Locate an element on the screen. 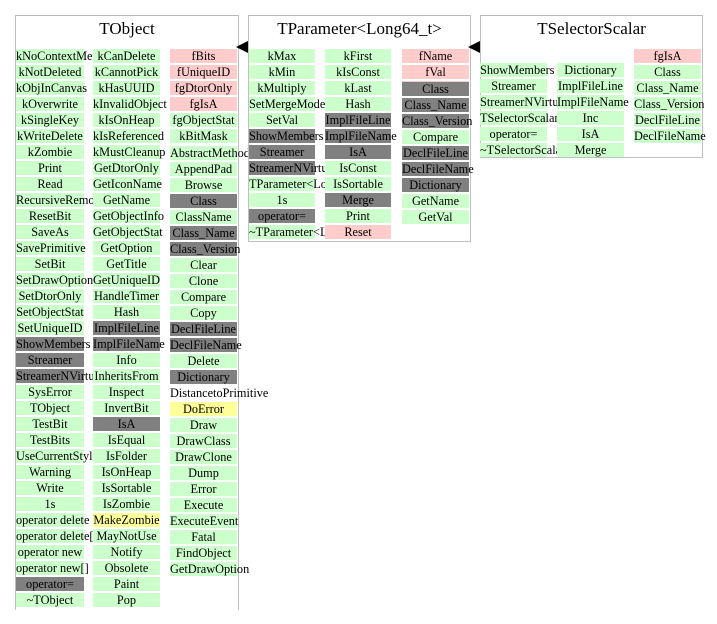  member-cell: SetBit is located at coordinates (50, 264).